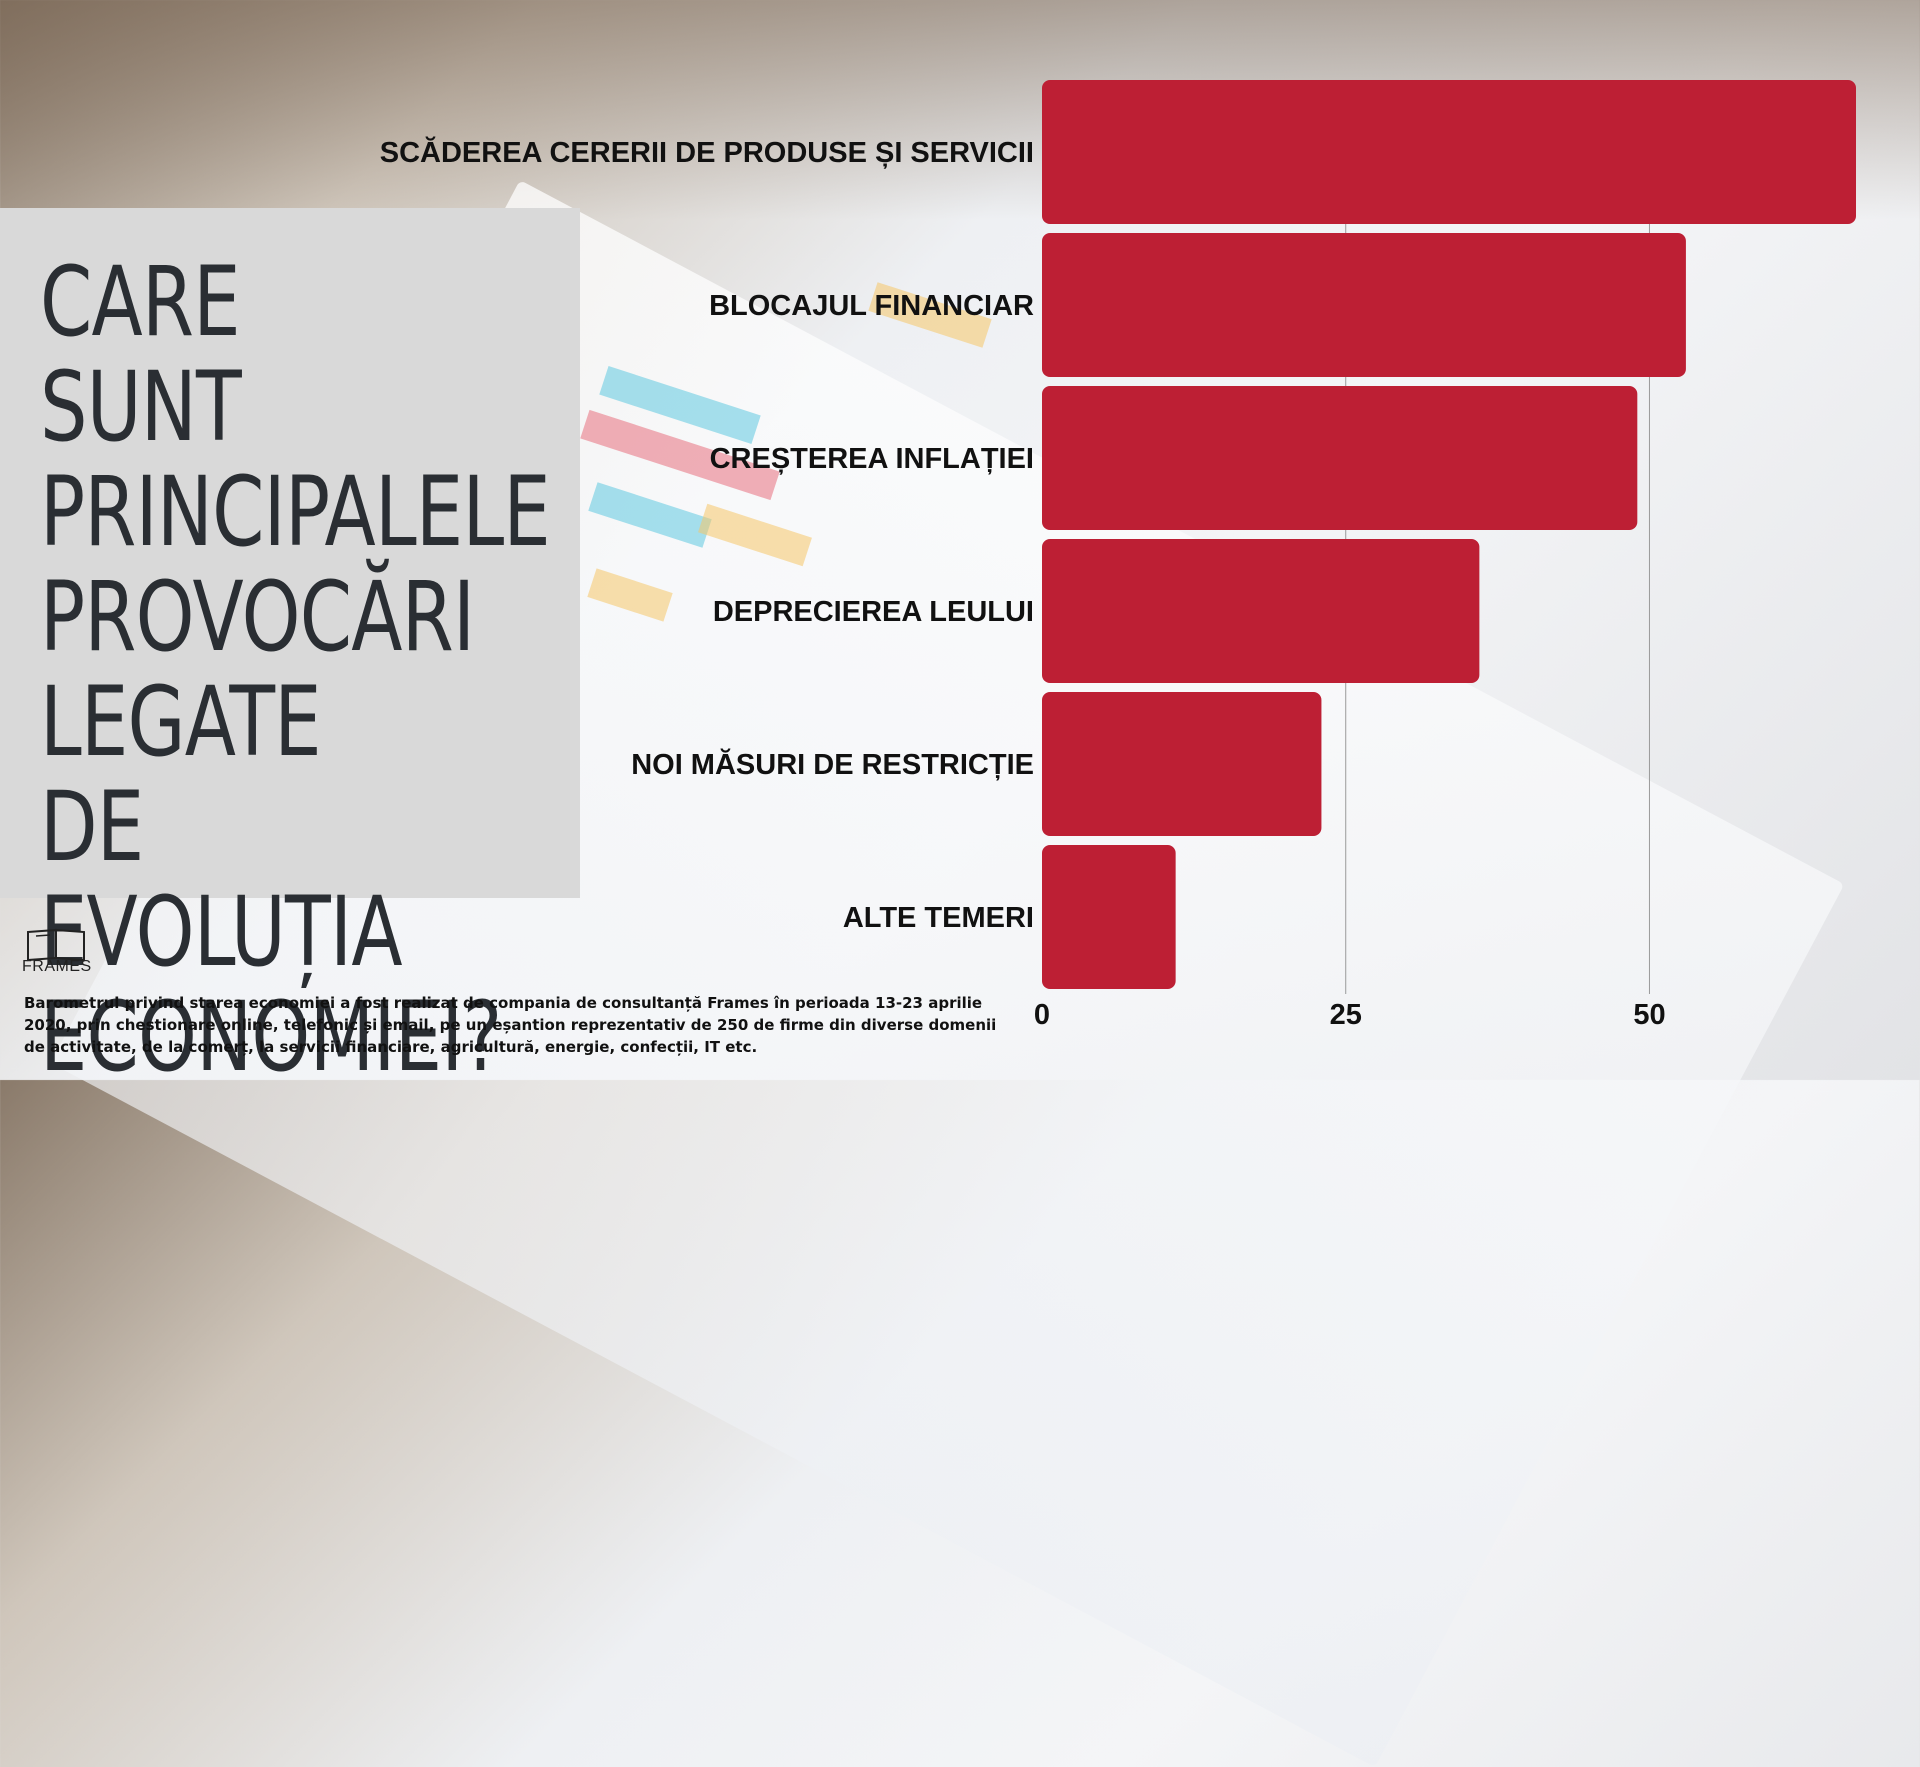 The width and height of the screenshot is (1920, 1767). Describe the element at coordinates (57, 966) in the screenshot. I see `logo-text: FRAMES` at that location.